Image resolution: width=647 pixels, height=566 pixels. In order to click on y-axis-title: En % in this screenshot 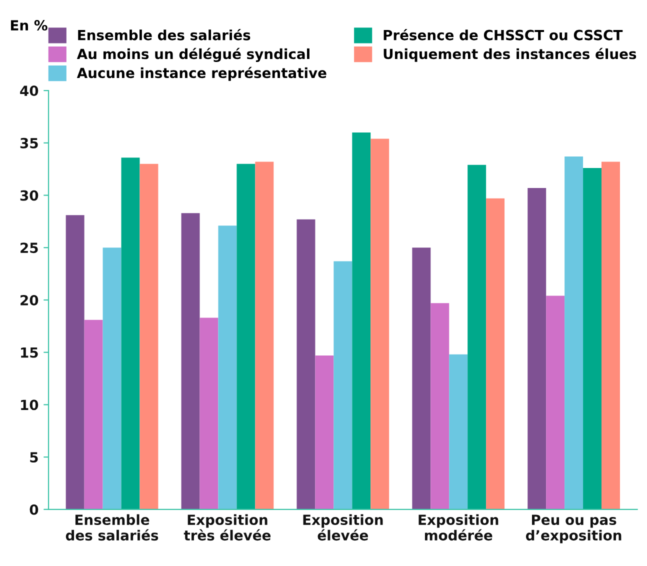, I will do `click(29, 25)`.